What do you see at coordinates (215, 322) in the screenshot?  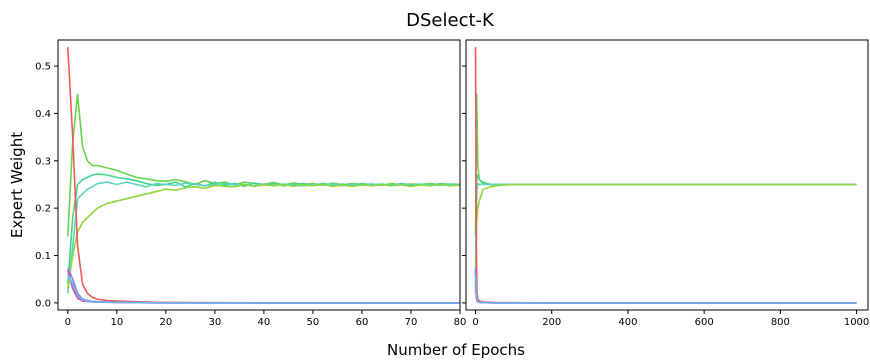 I see `x-tick-label: 30` at bounding box center [215, 322].